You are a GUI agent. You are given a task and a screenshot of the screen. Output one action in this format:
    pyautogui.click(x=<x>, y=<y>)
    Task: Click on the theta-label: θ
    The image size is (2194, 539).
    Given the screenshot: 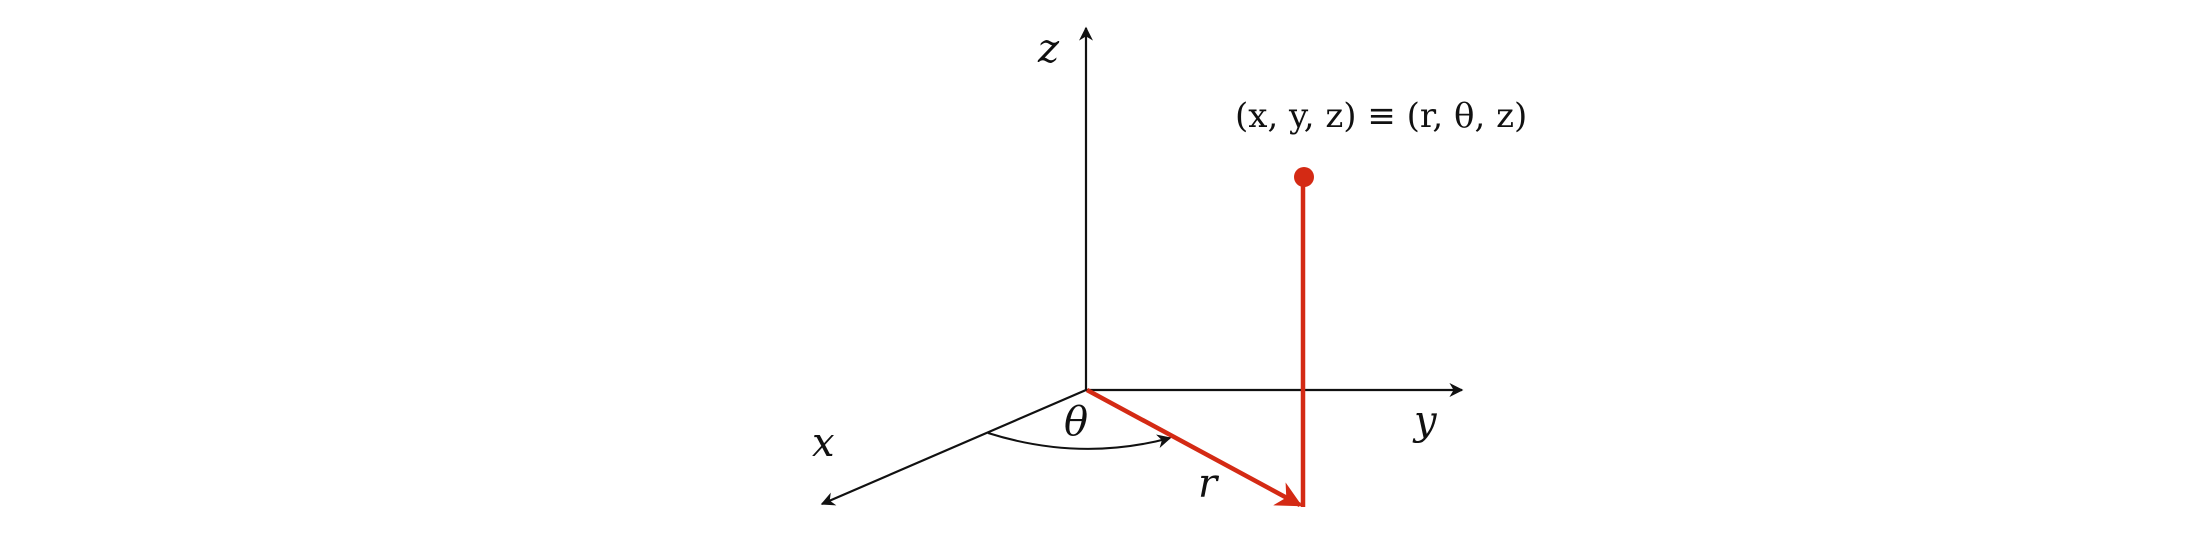 What is the action you would take?
    pyautogui.click(x=1076, y=422)
    